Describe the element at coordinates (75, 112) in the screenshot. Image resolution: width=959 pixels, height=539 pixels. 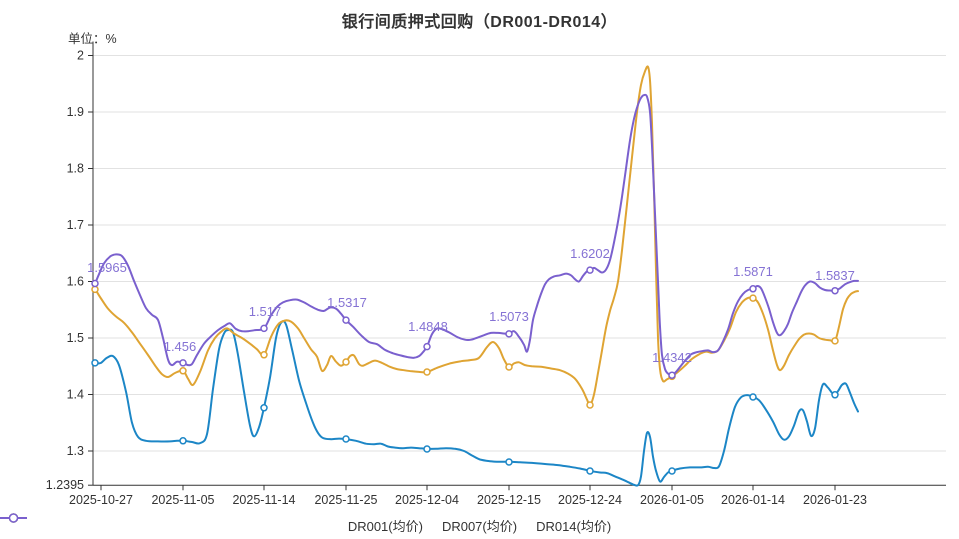
I see `y-tick-label: 1.9` at that location.